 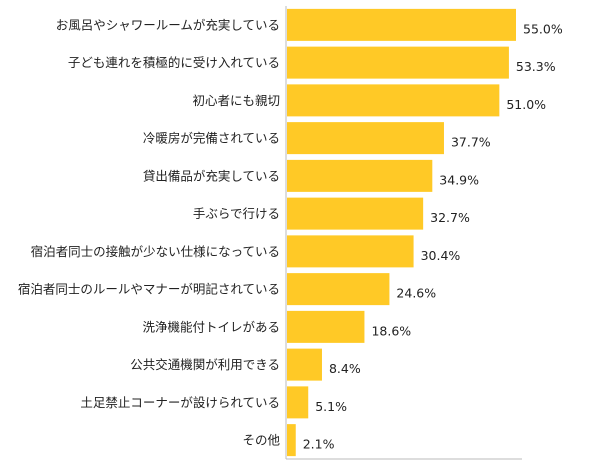 I want to click on category-label-2: 初心者にも親切, so click(x=236, y=100).